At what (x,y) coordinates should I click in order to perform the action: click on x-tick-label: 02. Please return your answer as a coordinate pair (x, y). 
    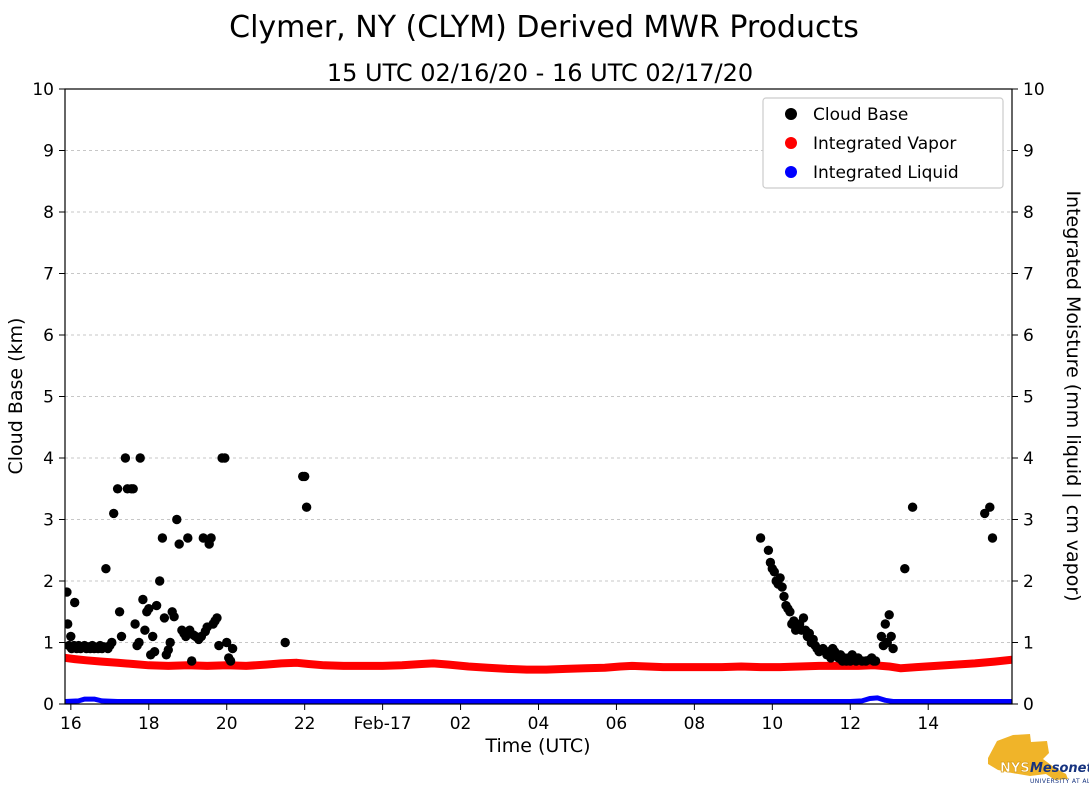
    Looking at the image, I should click on (461, 724).